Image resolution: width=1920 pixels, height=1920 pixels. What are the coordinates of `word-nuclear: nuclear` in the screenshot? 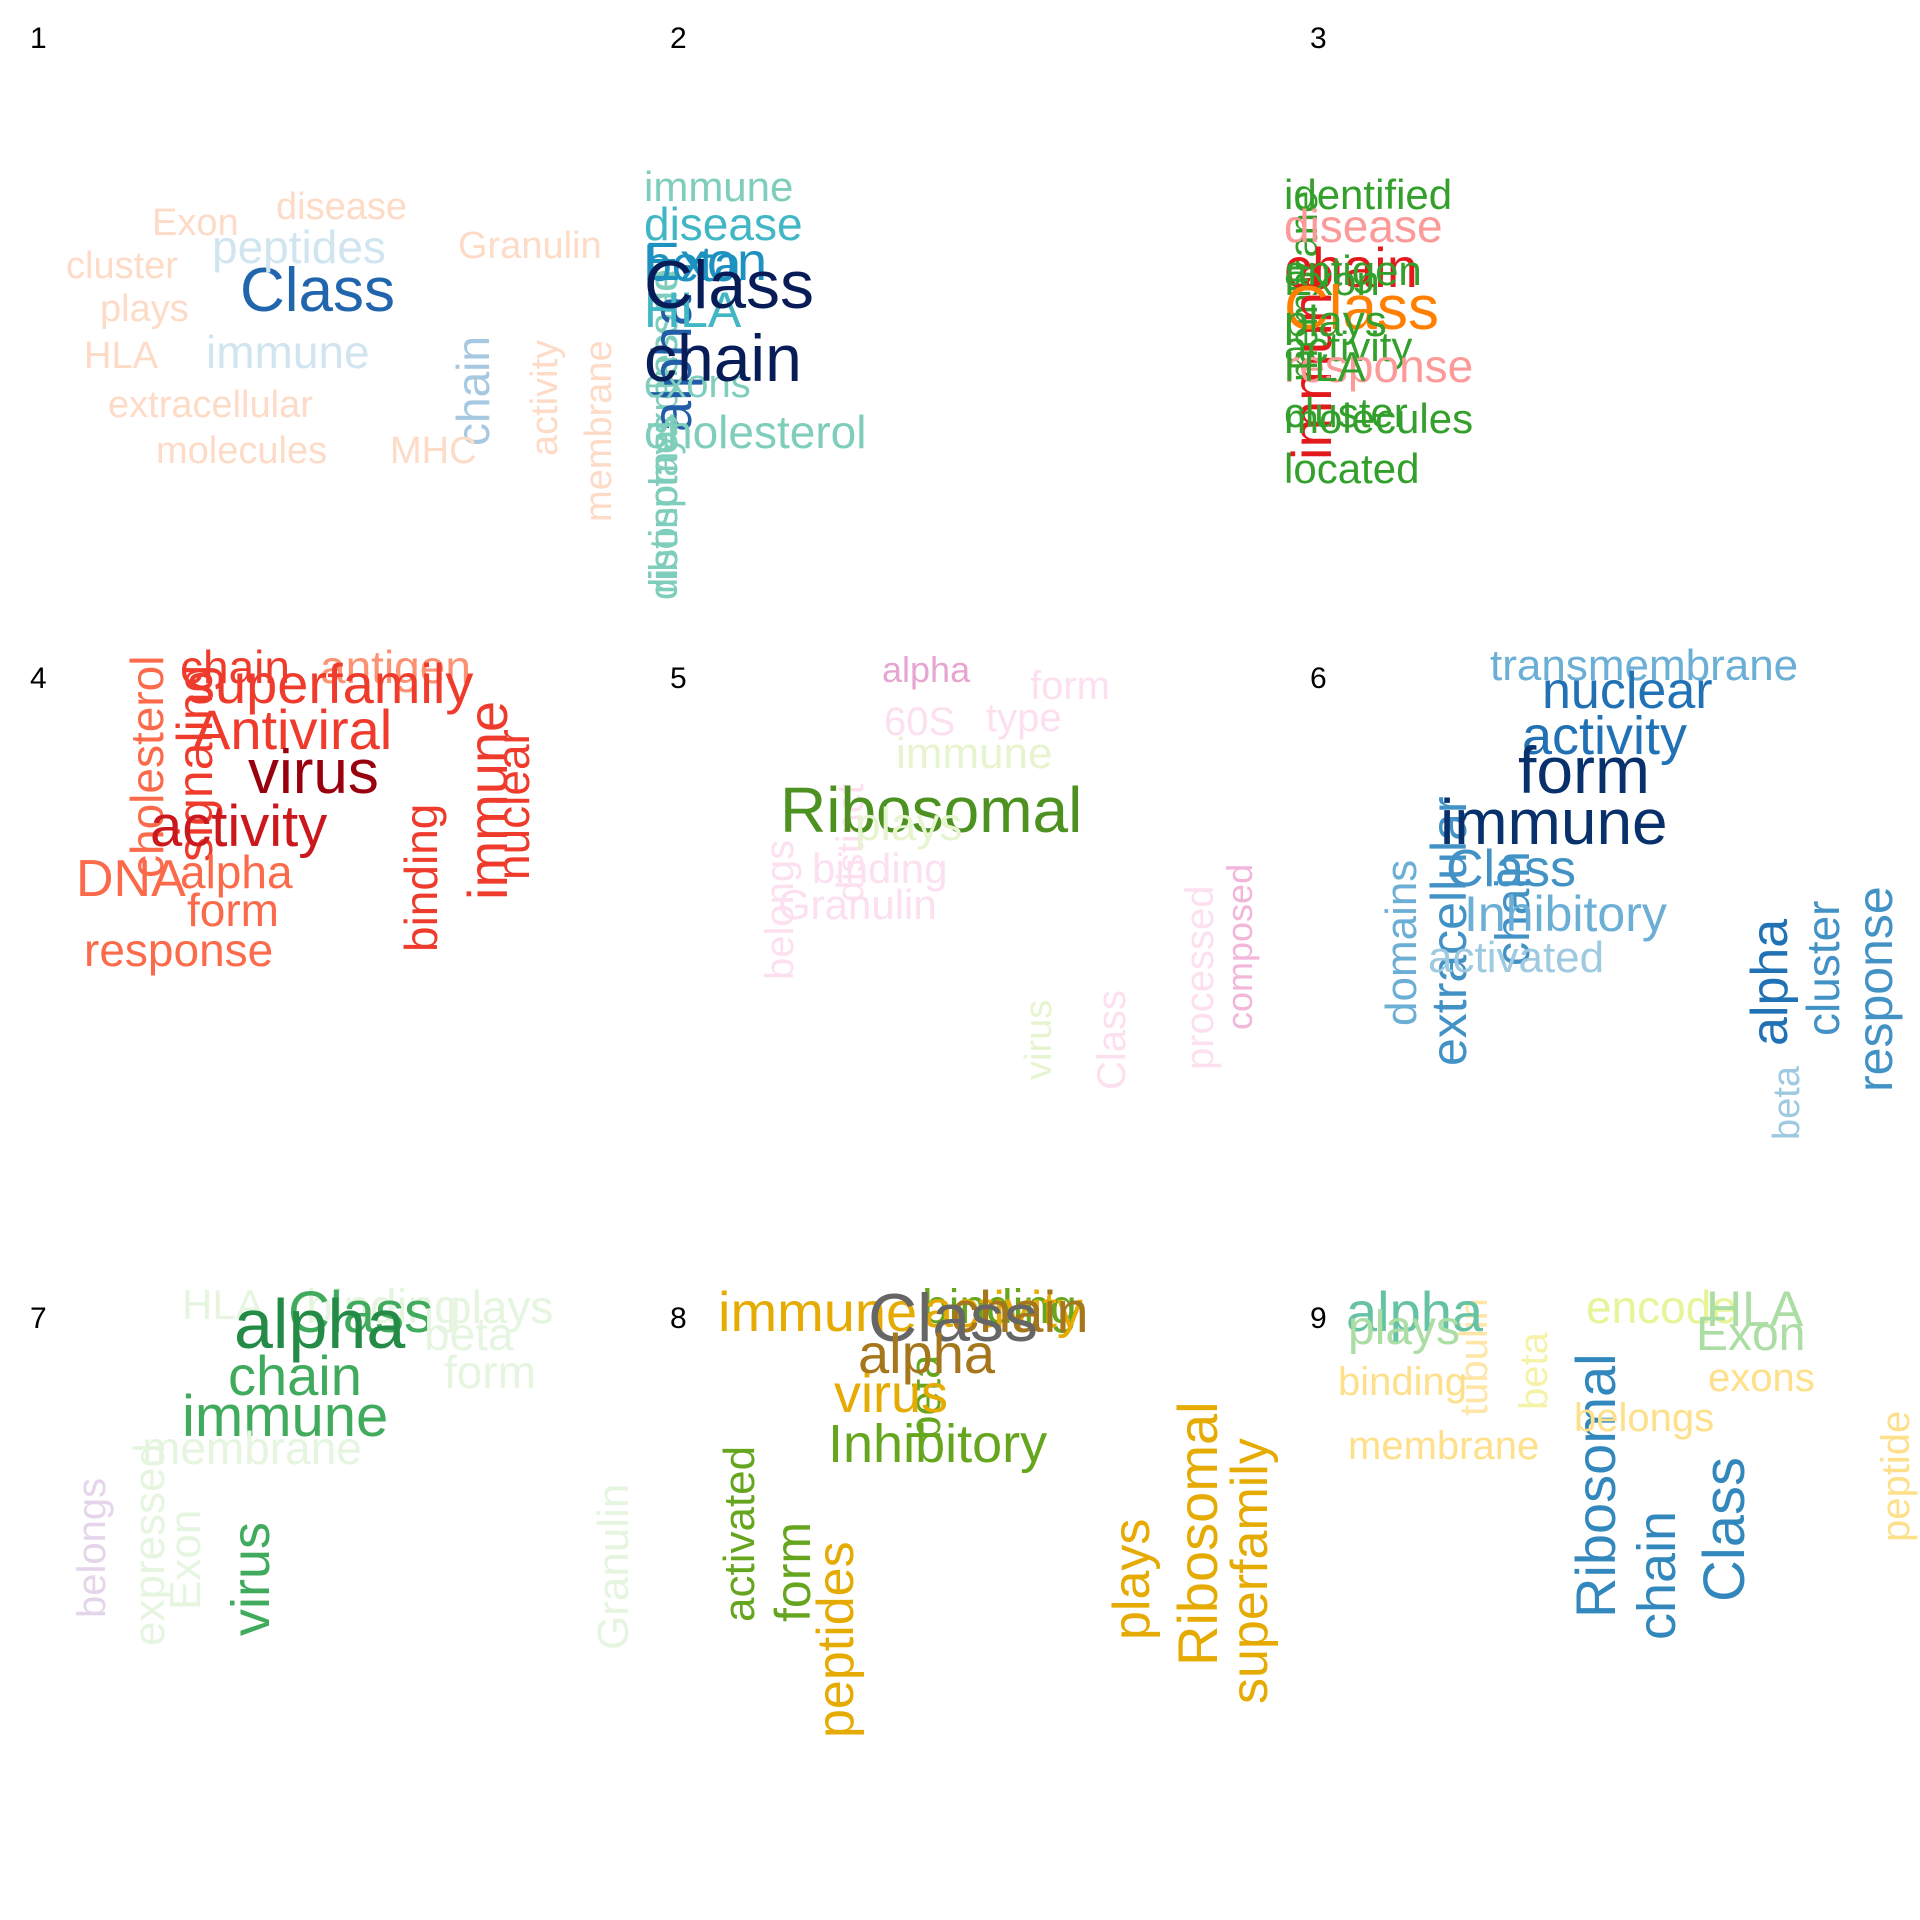 It's located at (1627, 691).